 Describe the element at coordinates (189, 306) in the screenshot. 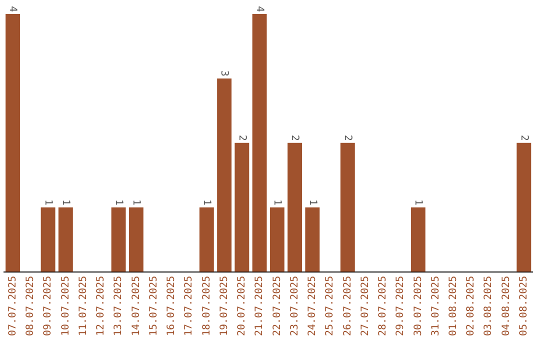

I see `x-tick-label: 17.07.2025` at that location.